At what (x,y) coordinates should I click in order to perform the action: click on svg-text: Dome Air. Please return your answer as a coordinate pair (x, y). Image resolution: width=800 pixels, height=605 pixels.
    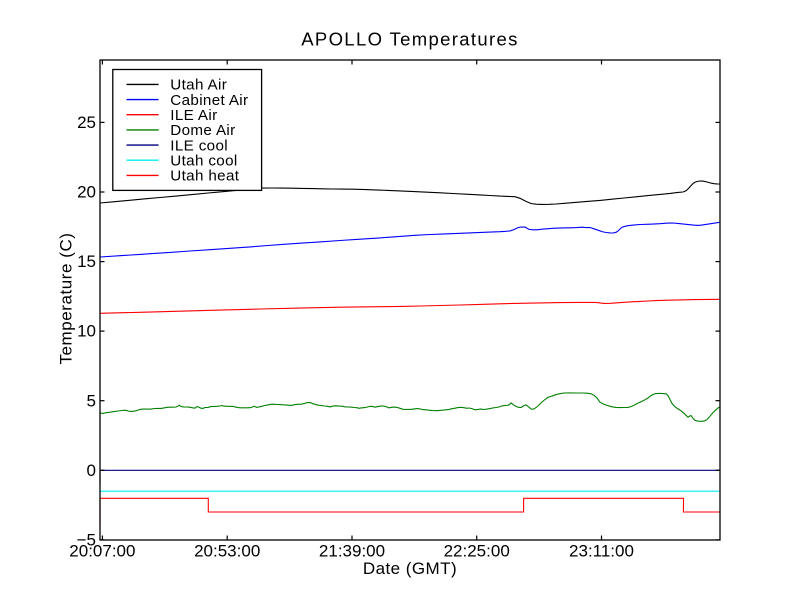
    Looking at the image, I should click on (202, 130).